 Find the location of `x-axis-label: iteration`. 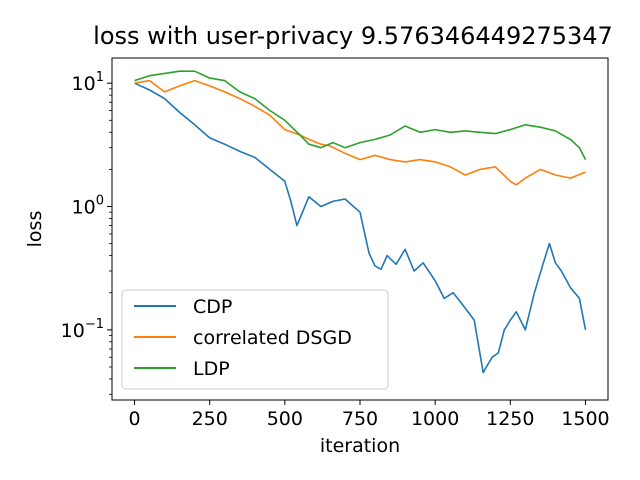

x-axis-label: iteration is located at coordinates (360, 446).